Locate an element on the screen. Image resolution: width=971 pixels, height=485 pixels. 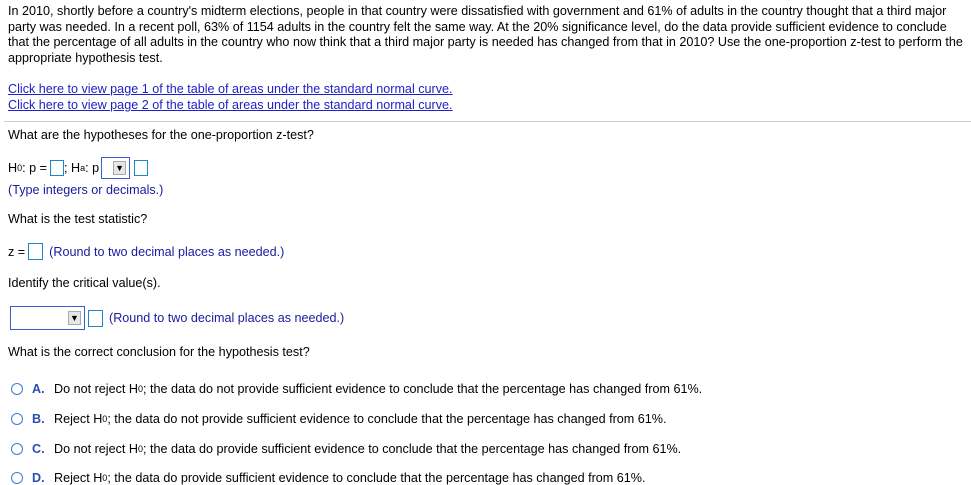
h0-sub: 0 is located at coordinates (20, 168).